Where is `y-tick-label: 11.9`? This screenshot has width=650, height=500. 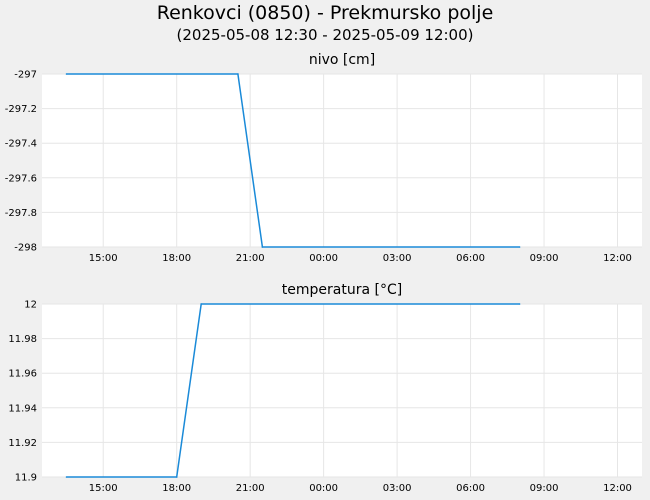 y-tick-label: 11.9 is located at coordinates (26, 478).